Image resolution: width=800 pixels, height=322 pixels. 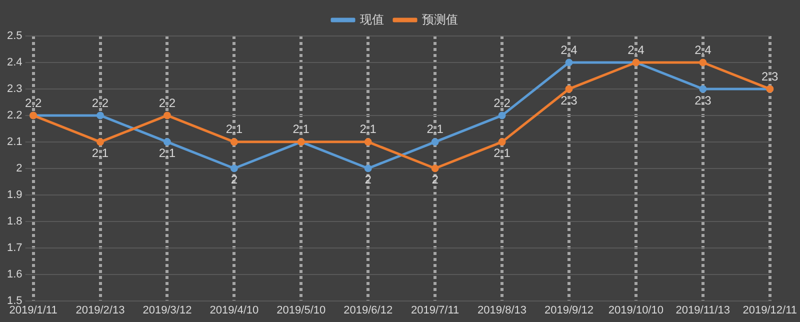 I want to click on y-tick-label: 2.5, so click(x=14, y=36).